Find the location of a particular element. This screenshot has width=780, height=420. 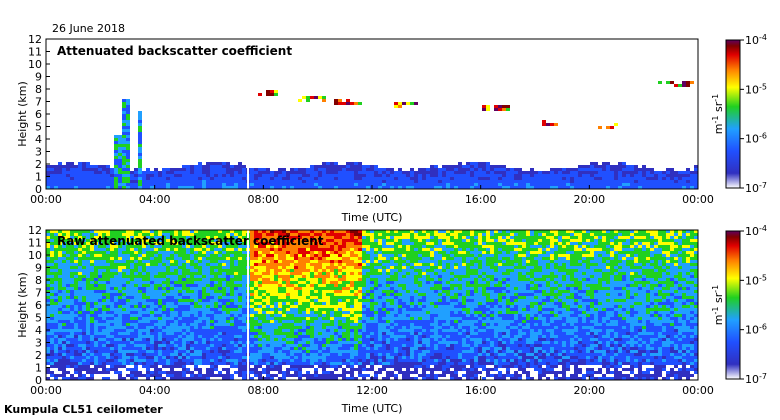

y-tick-label: 5 is located at coordinates (38, 127).